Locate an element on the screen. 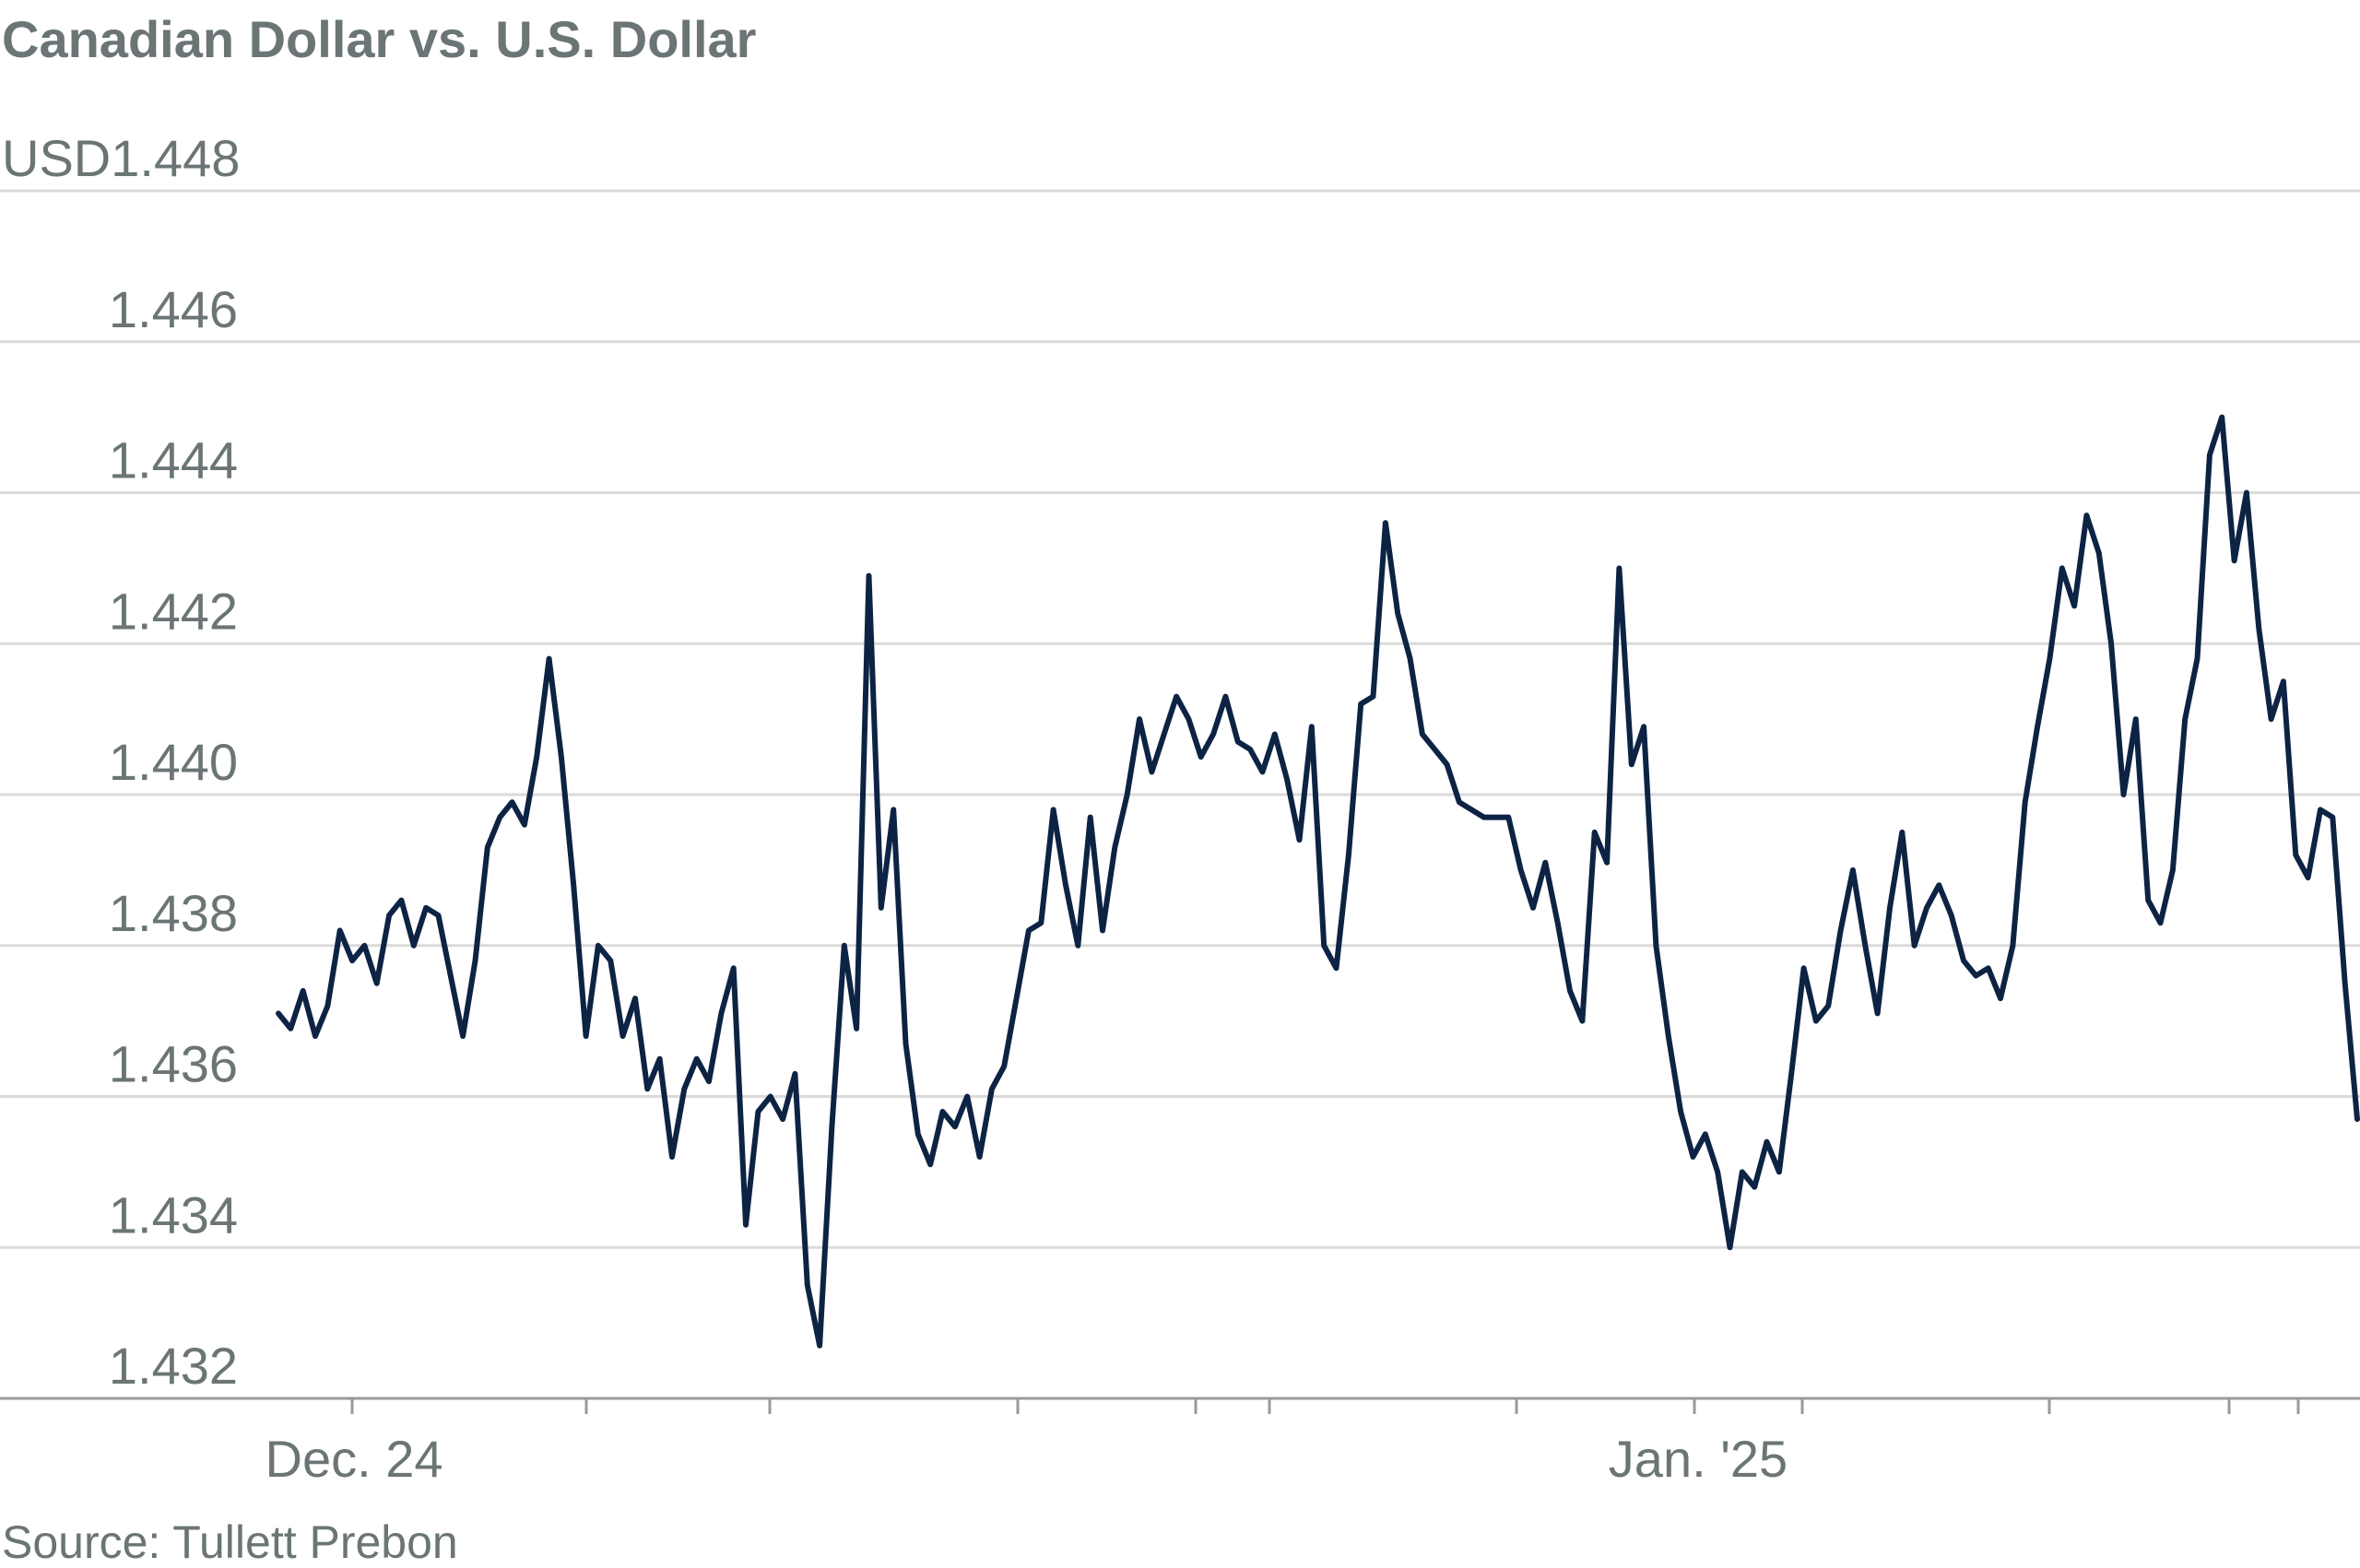  y-tick-label: 1.442 is located at coordinates (173, 611).